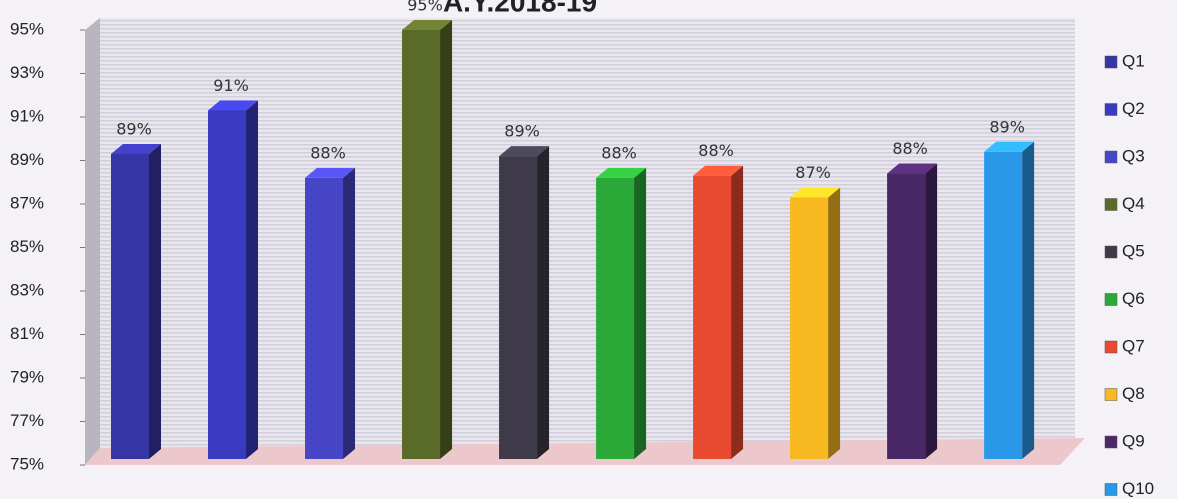 This screenshot has width=1177, height=499. Describe the element at coordinates (1133, 393) in the screenshot. I see `legend-label: Q8` at that location.